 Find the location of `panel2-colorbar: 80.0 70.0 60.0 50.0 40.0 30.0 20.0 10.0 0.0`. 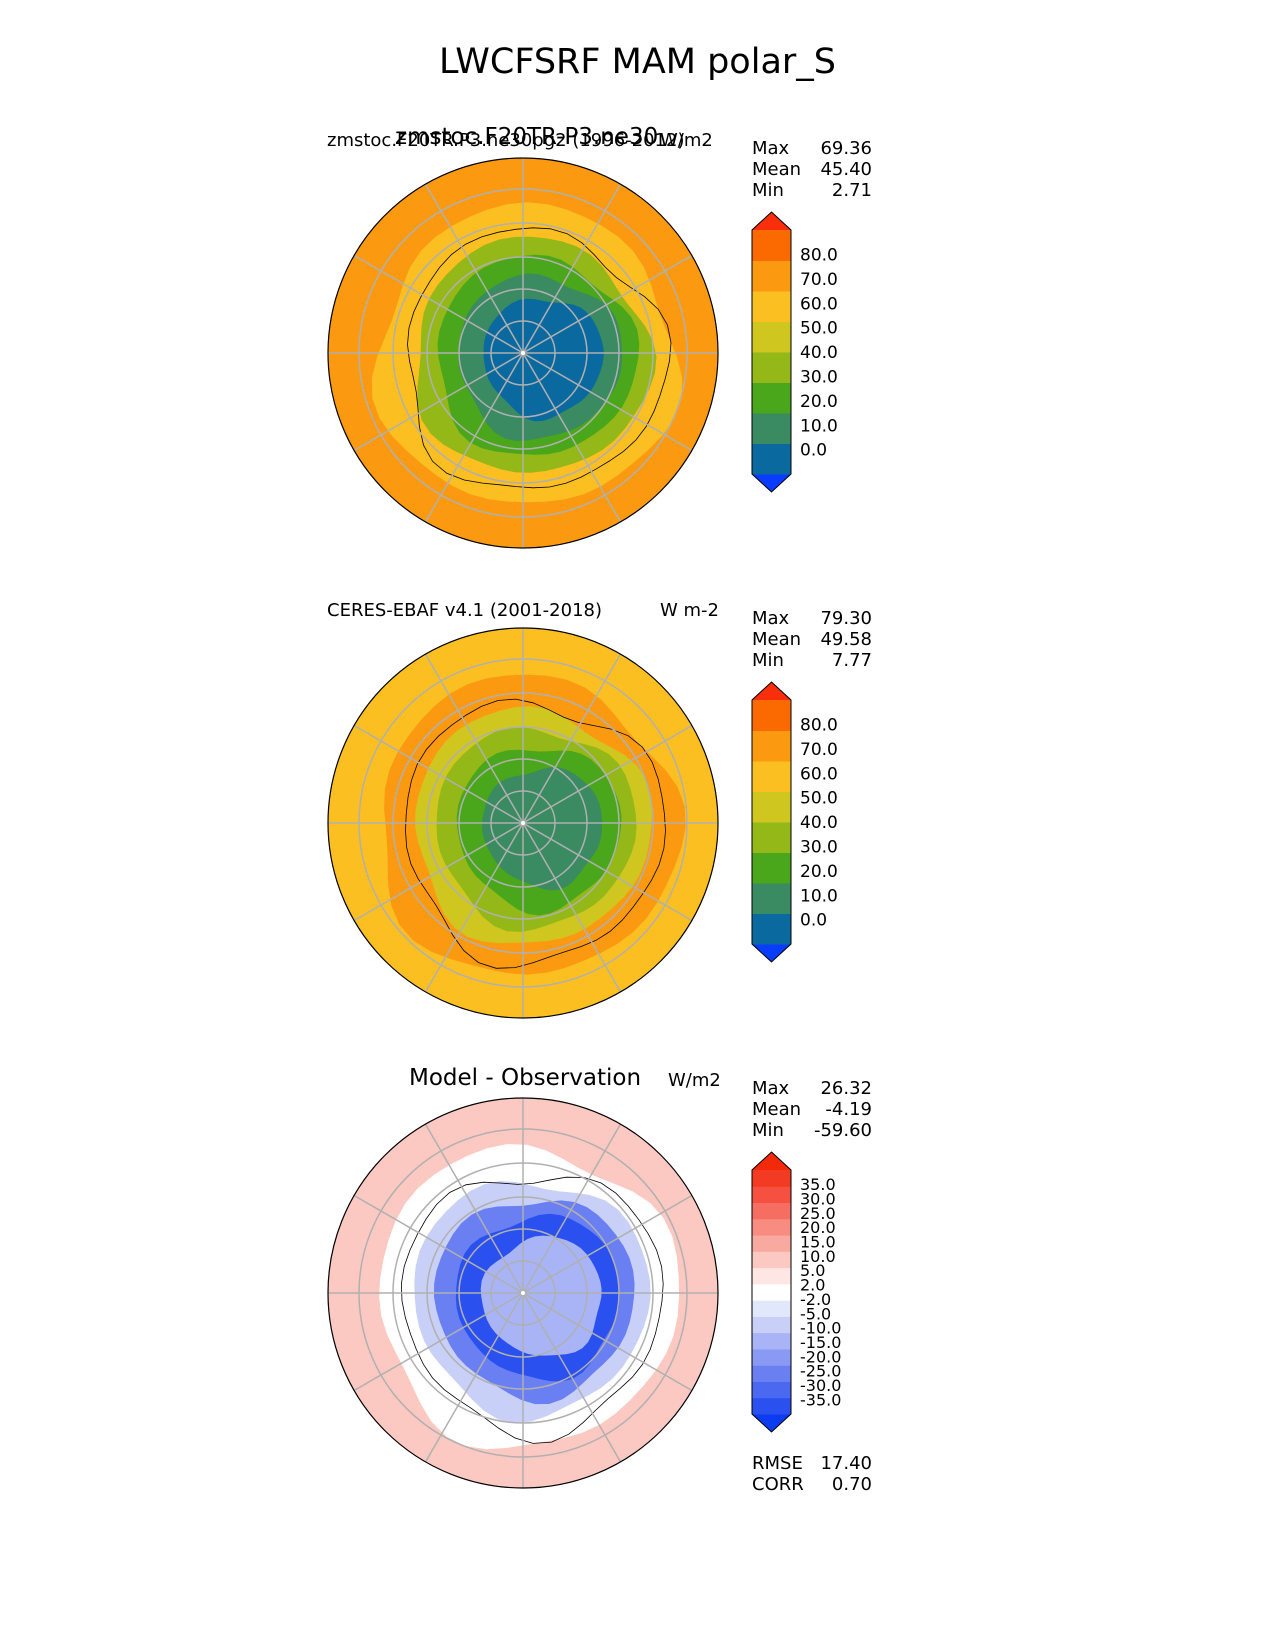

panel2-colorbar: 80.0 70.0 60.0 50.0 40.0 30.0 20.0 10.0 0.0 is located at coordinates (794, 822).